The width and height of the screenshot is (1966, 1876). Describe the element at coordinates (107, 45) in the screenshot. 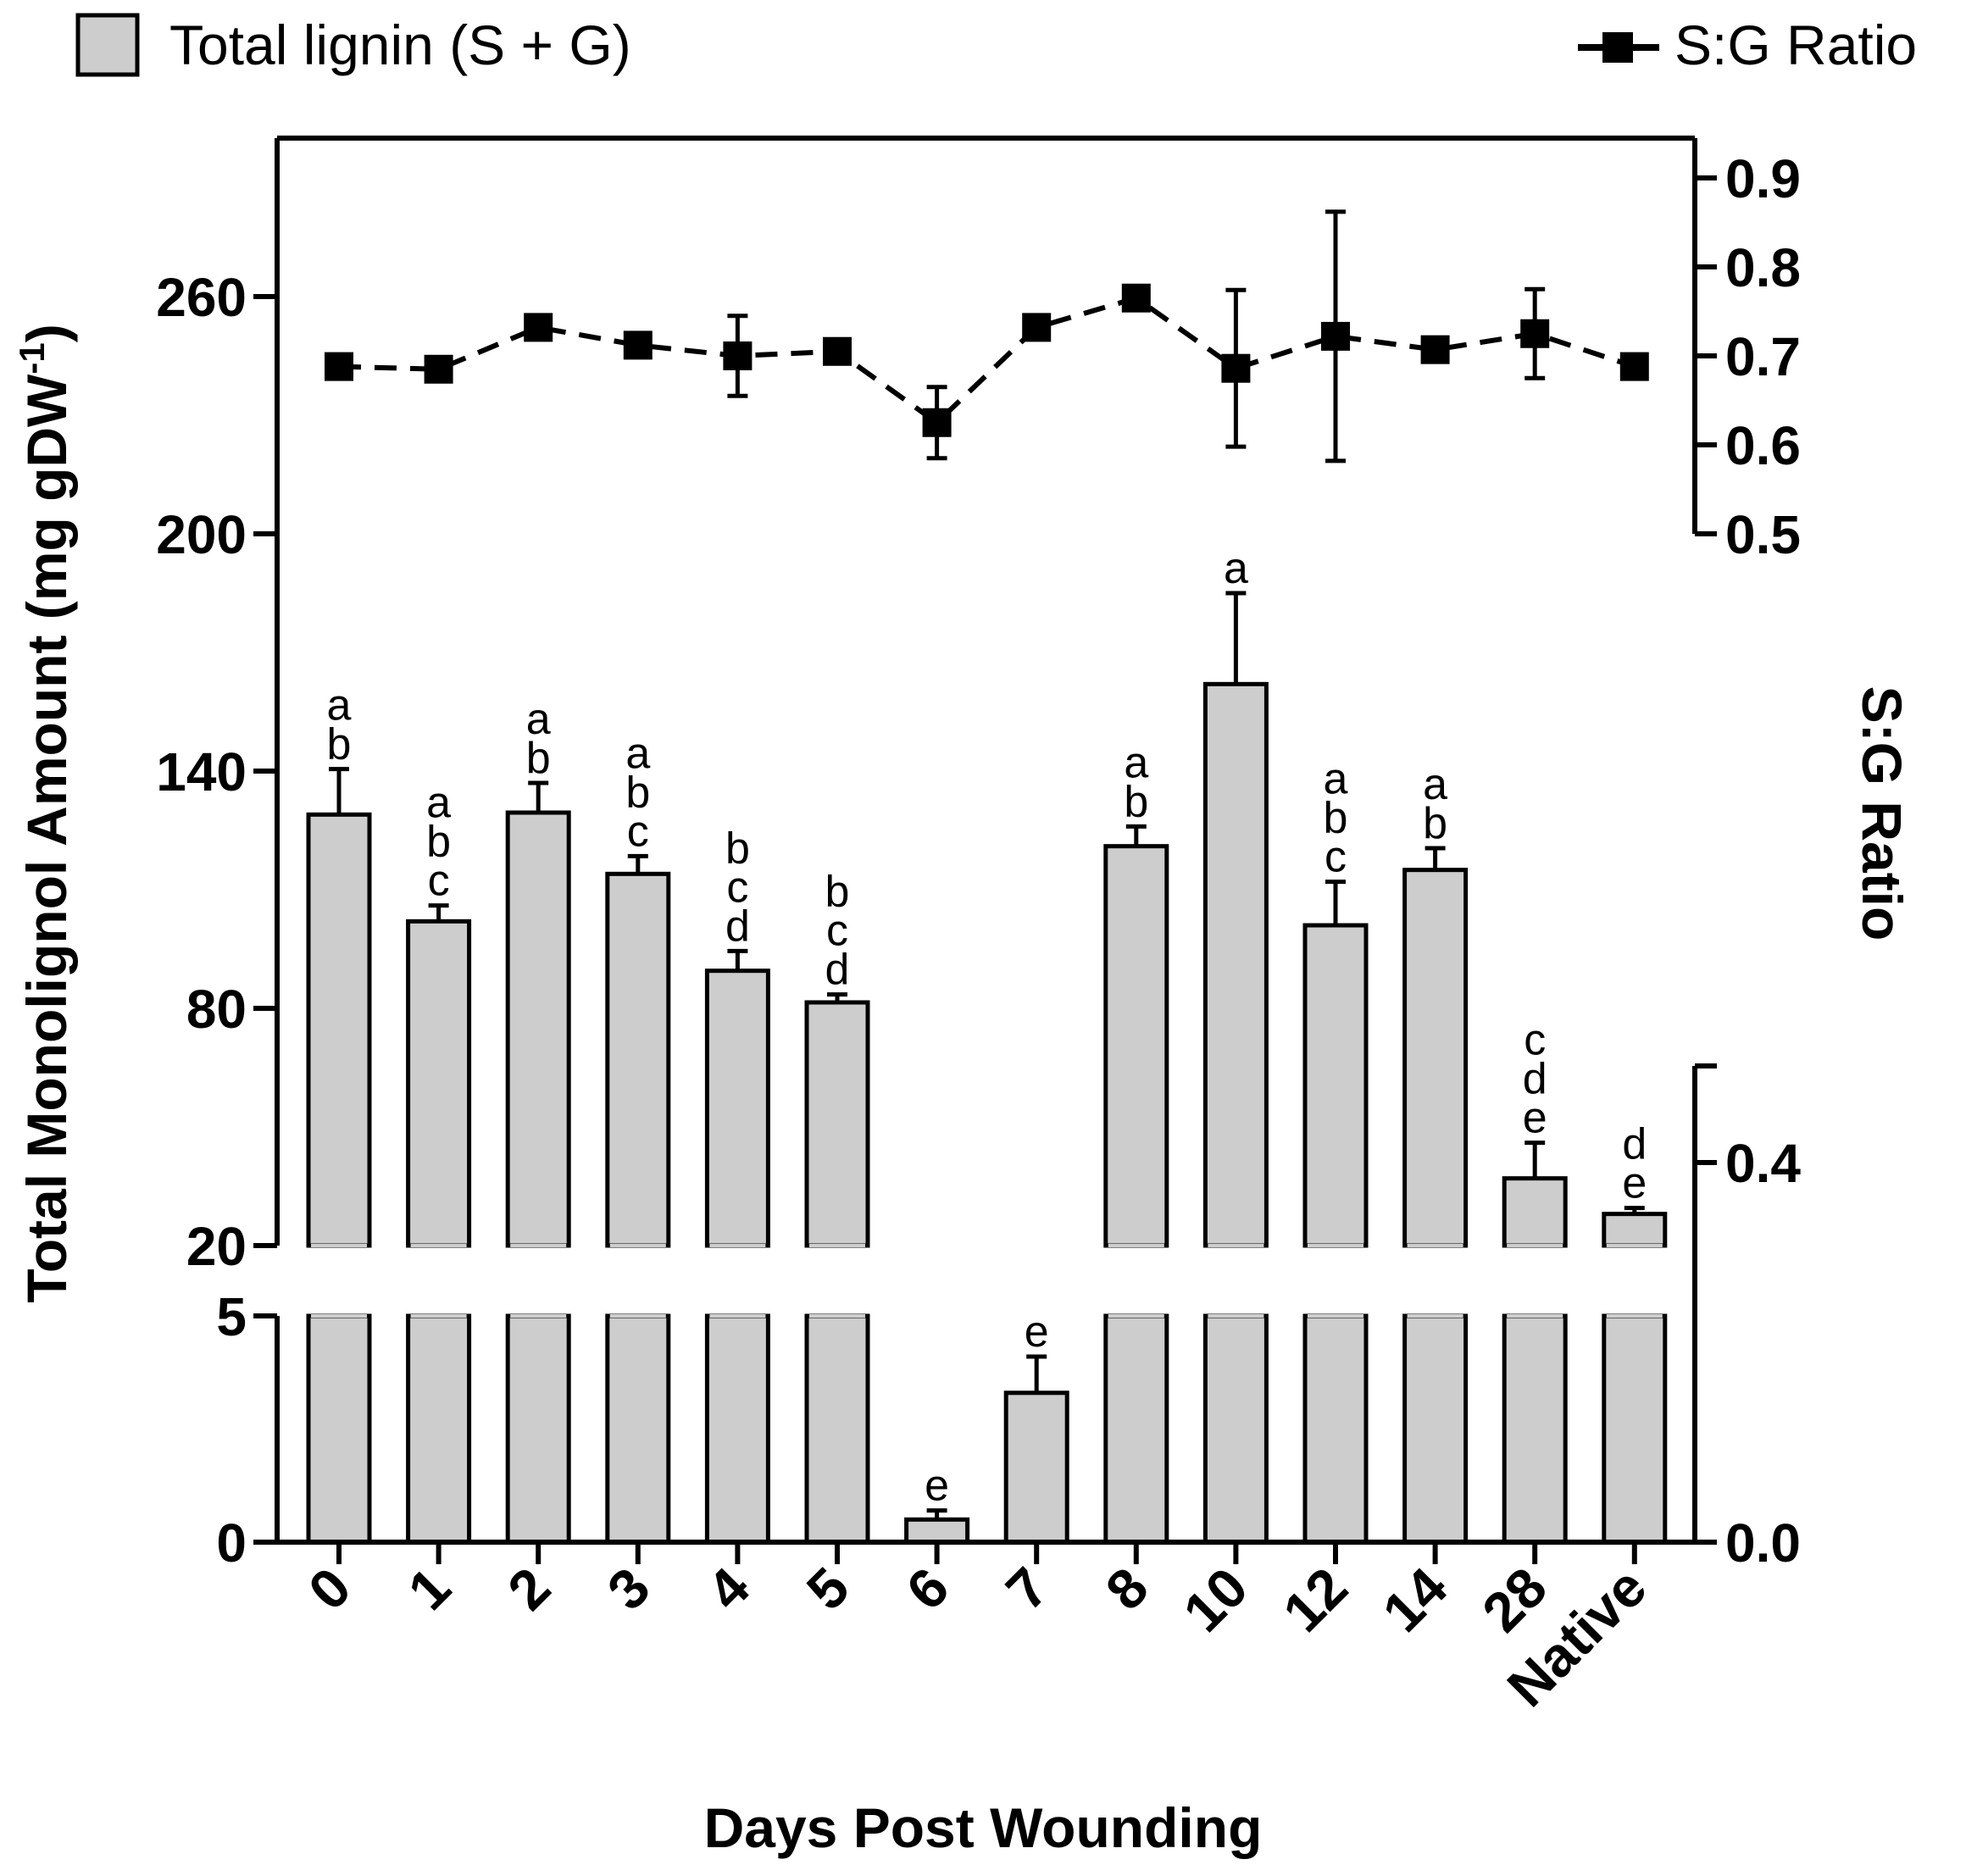

I see `legend-bar-swatch` at that location.